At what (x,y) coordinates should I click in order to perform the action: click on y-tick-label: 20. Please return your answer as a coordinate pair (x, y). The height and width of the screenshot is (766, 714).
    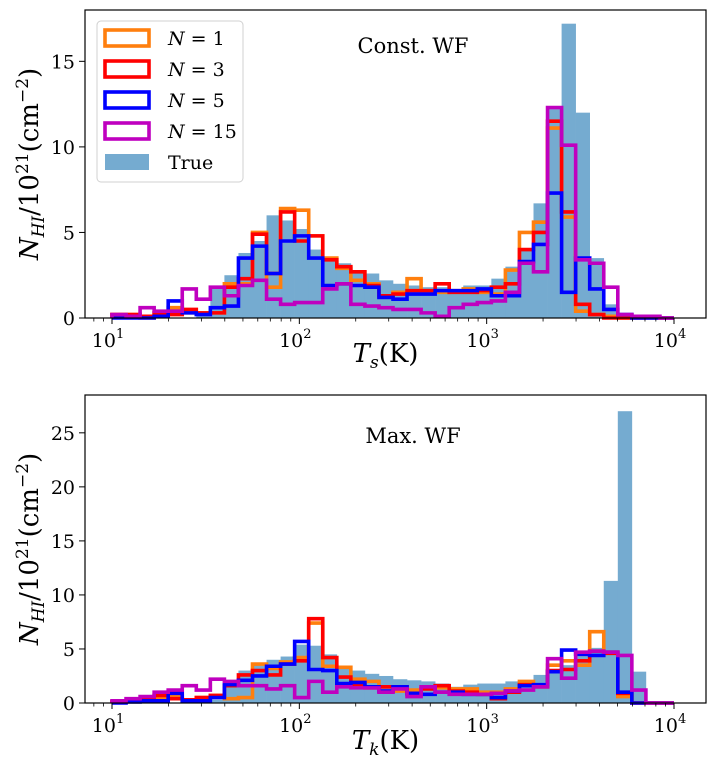
    Looking at the image, I should click on (63, 488).